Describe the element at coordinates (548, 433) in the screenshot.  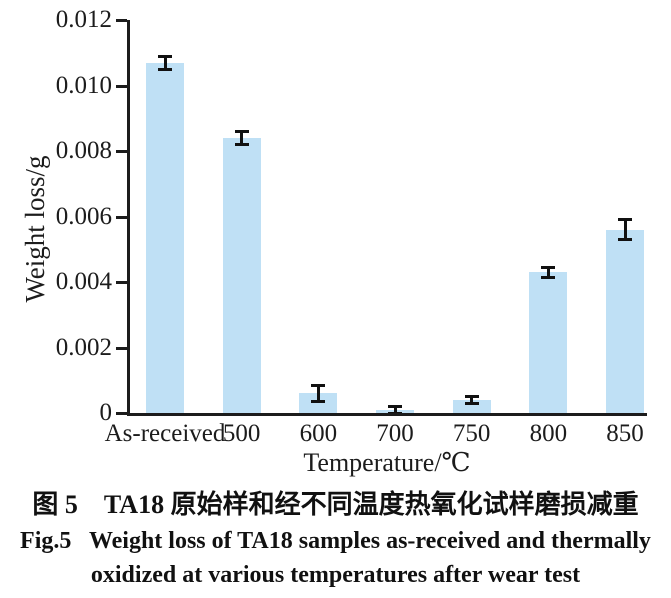
I see `x-category-label: 800` at that location.